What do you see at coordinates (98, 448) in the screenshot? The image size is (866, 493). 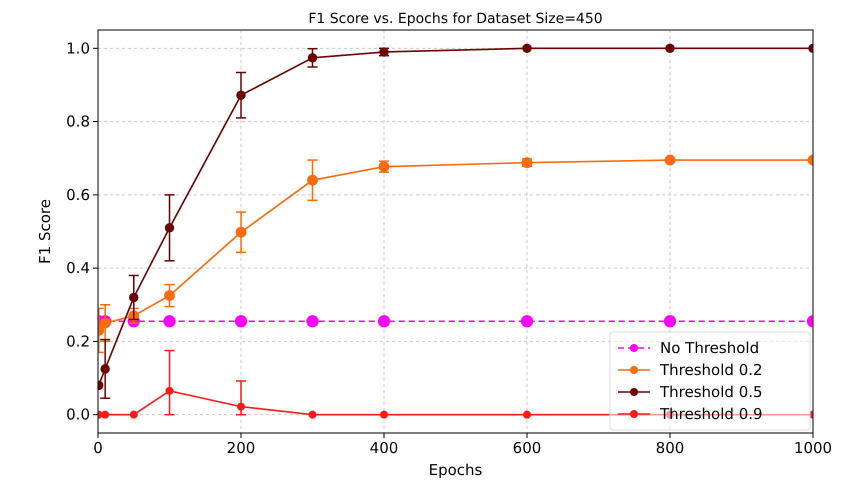 I see `x-tick-label: 0` at bounding box center [98, 448].